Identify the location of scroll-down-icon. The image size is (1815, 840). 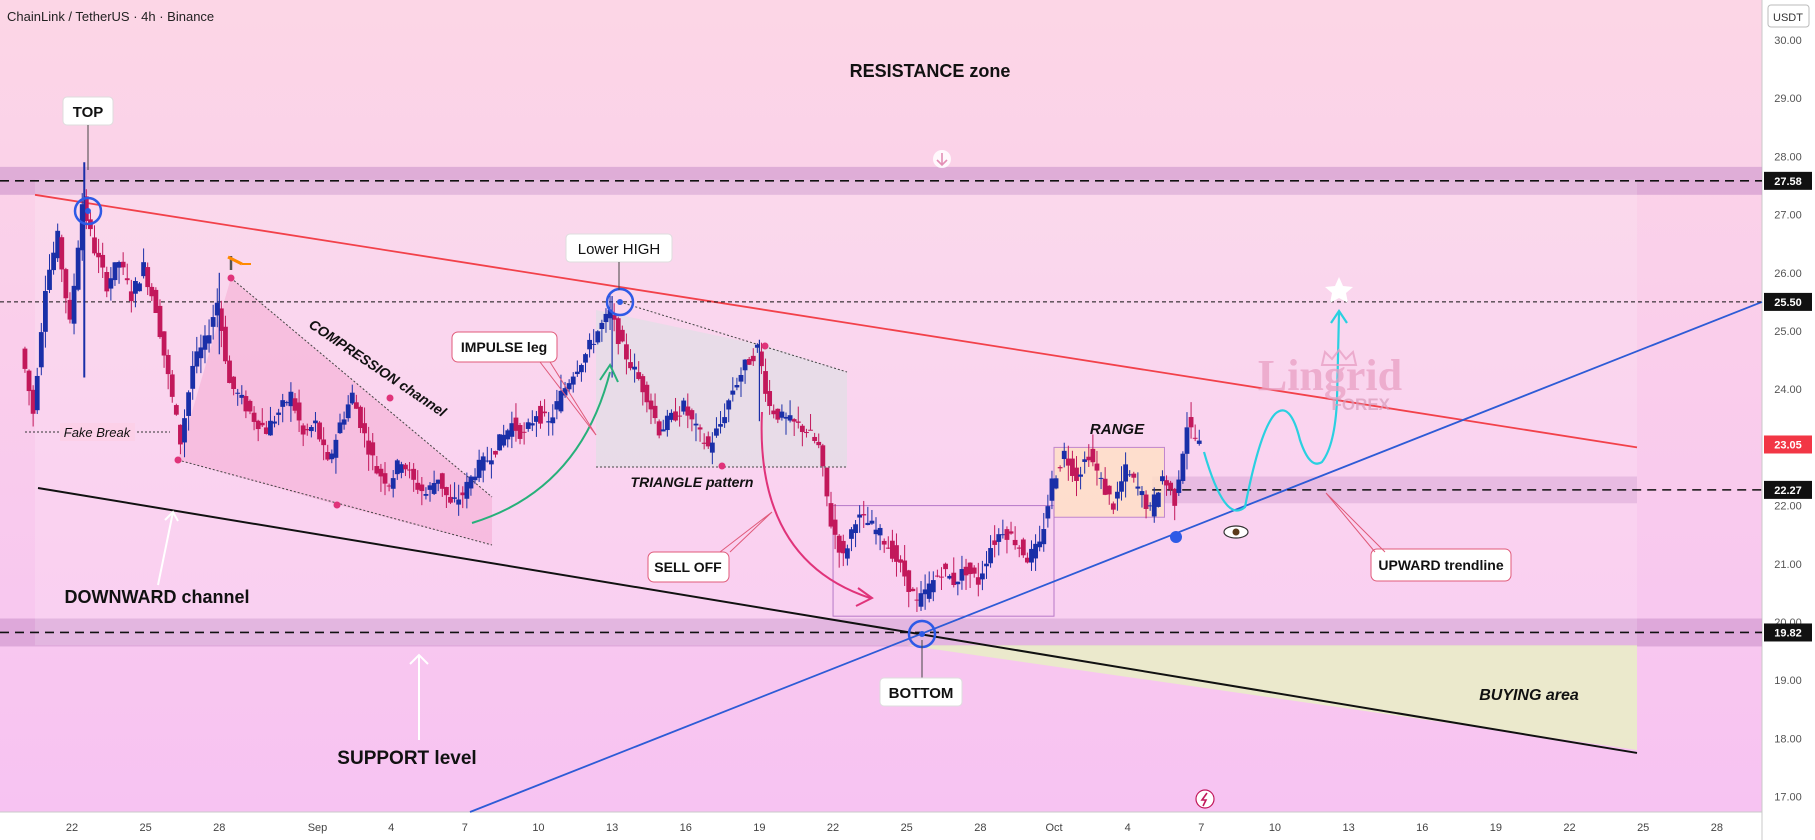
(942, 159).